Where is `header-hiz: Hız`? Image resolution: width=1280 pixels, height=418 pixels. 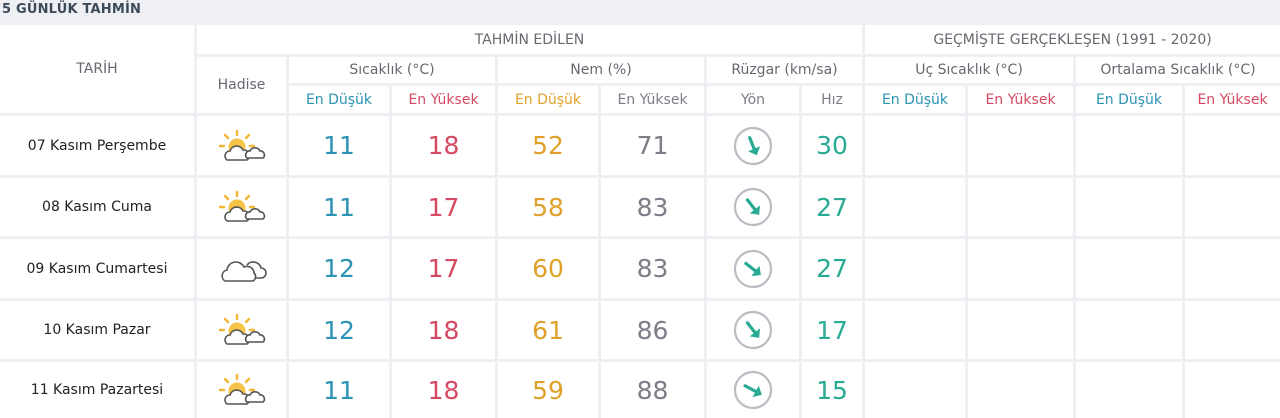 header-hiz: Hız is located at coordinates (832, 99).